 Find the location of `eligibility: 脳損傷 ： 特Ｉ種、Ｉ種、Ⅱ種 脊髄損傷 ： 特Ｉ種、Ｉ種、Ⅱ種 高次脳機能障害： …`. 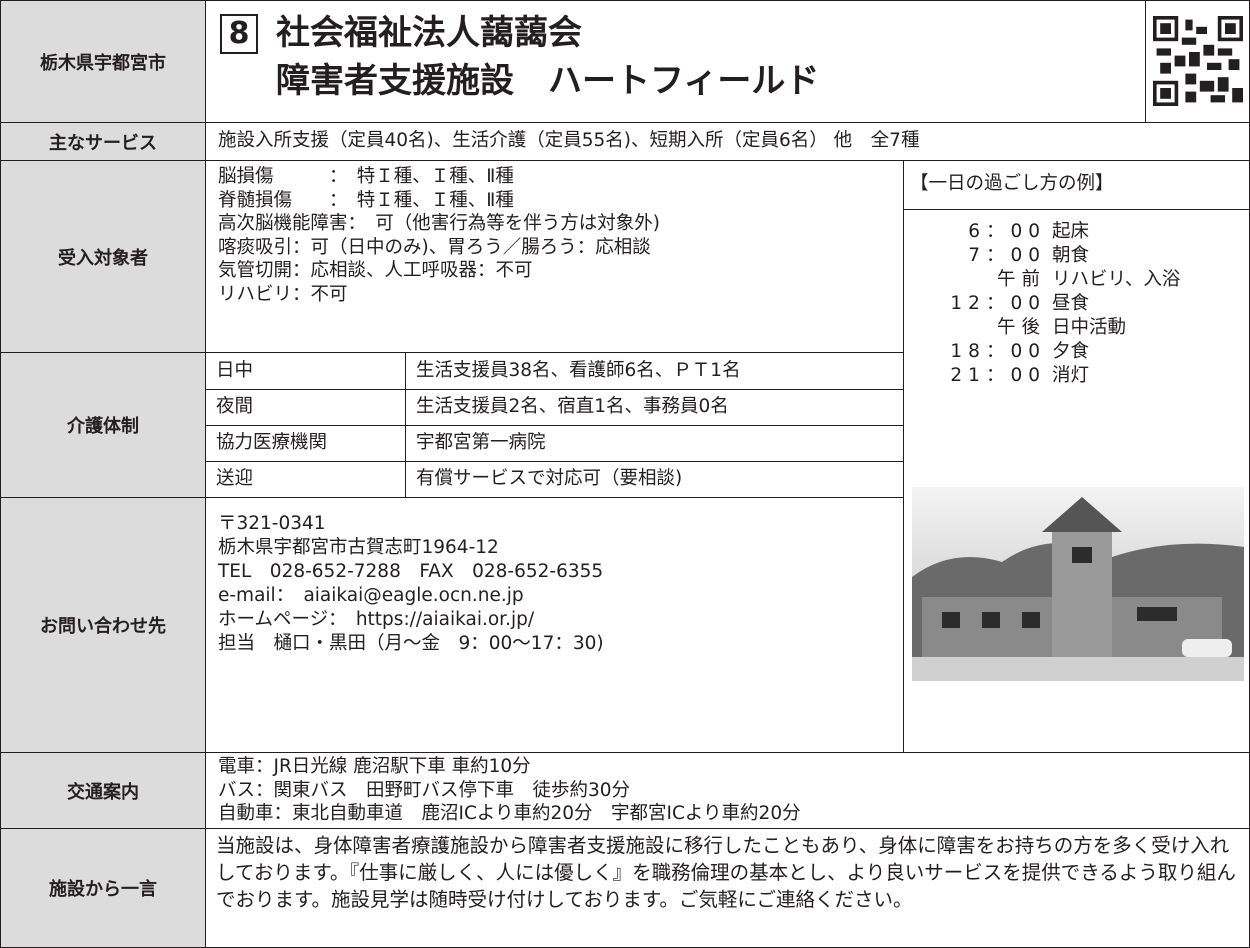

eligibility: 脳損傷 ： 特Ｉ種、Ｉ種、Ⅱ種 脊髄損傷 ： 特Ｉ種、Ｉ種、Ⅱ種 高次脳機能障害： … is located at coordinates (554, 256).